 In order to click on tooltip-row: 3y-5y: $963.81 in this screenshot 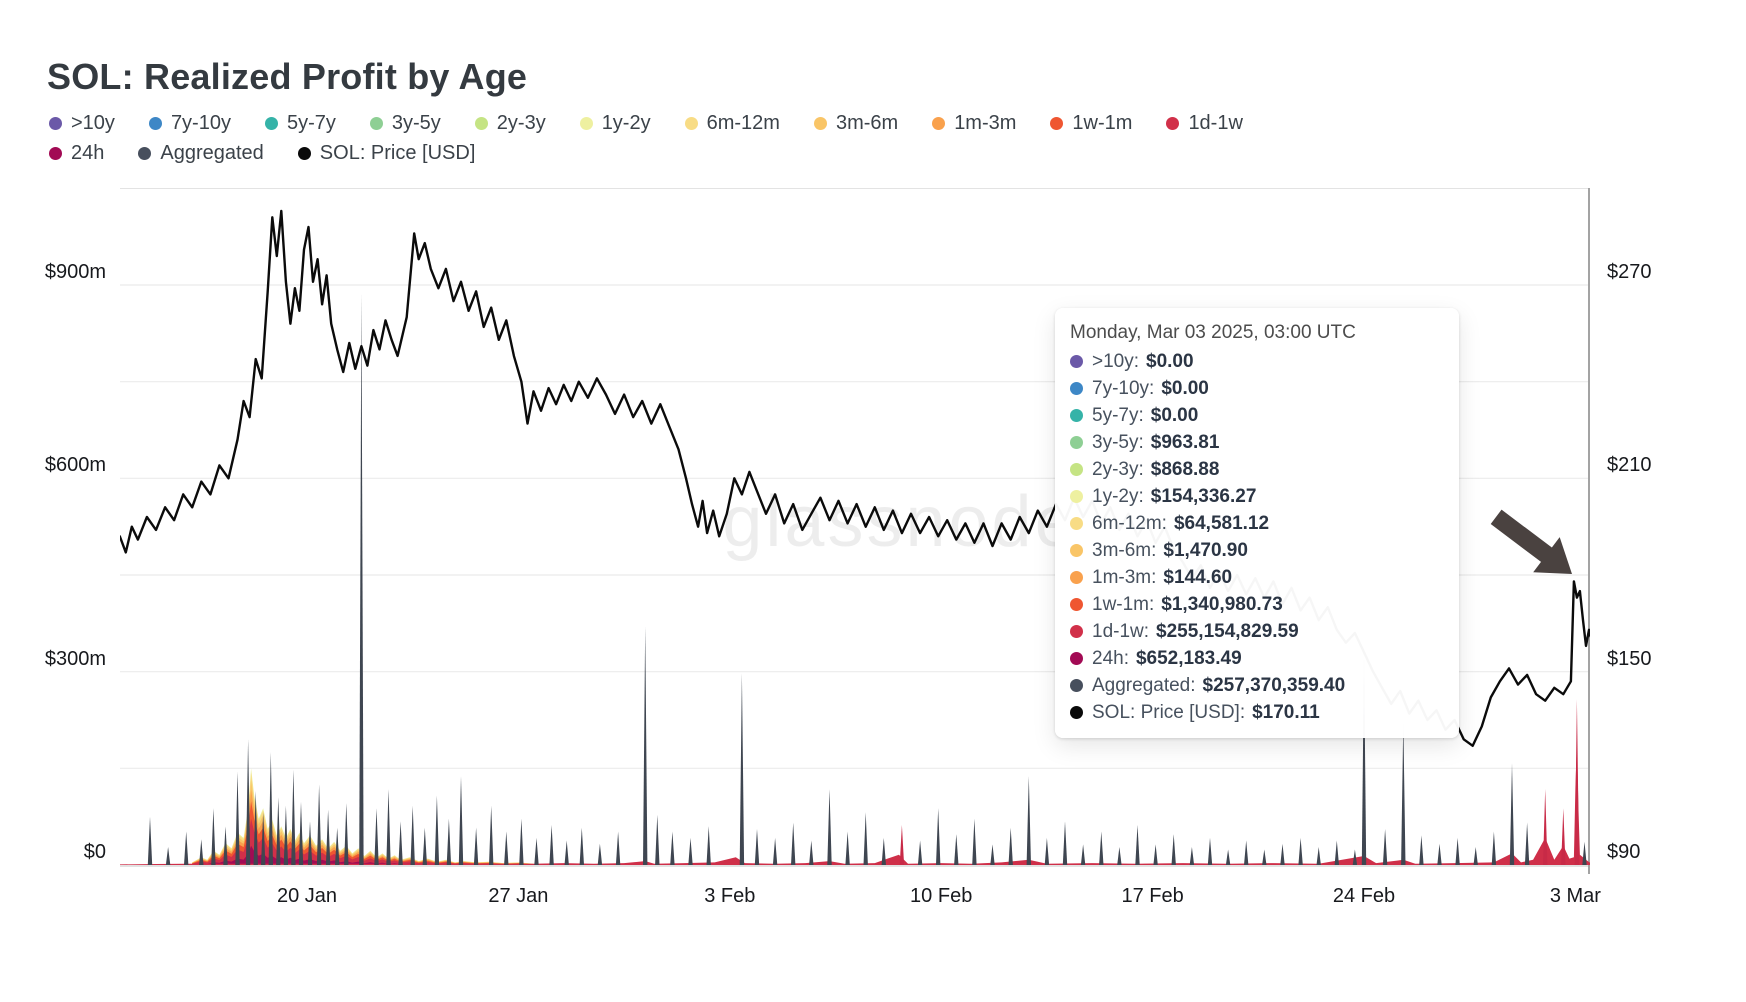, I will do `click(1257, 442)`.